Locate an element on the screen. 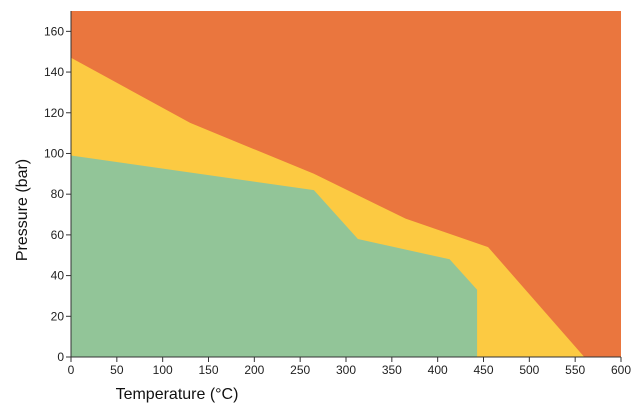 This screenshot has width=642, height=403. y-tick-label: 100 is located at coordinates (54, 153).